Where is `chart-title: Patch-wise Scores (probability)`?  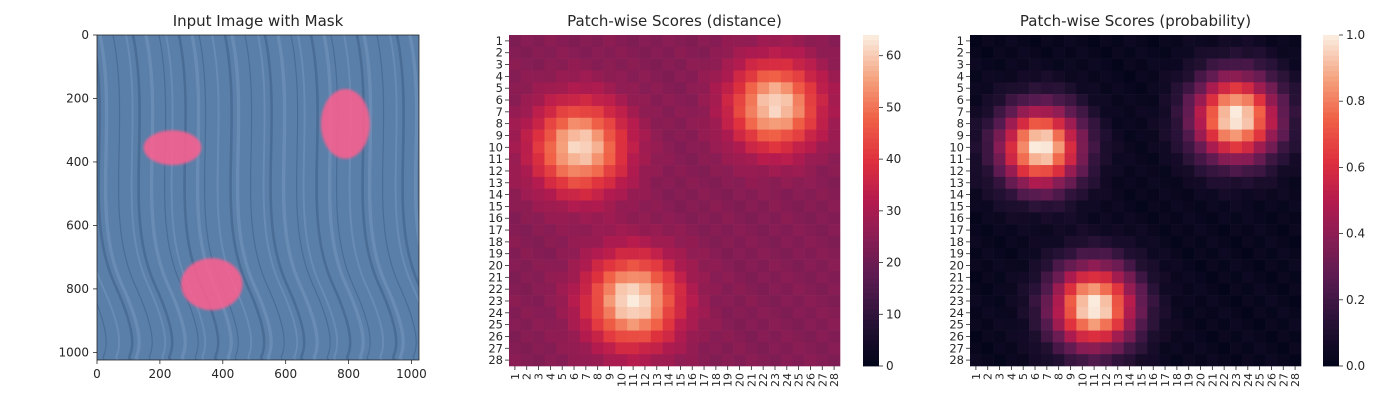 chart-title: Patch-wise Scores (probability) is located at coordinates (1135, 21).